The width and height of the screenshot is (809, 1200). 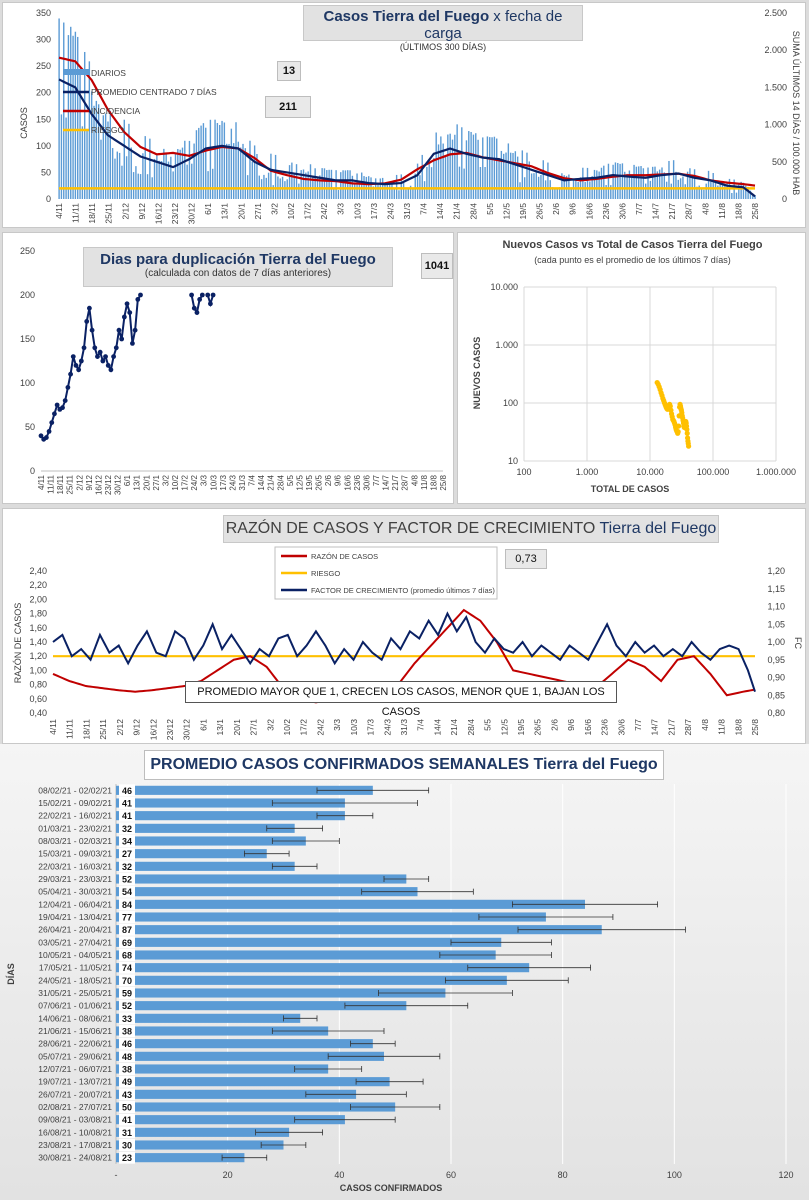 I want to click on cases-x-tick: 17/2, so click(x=308, y=211).